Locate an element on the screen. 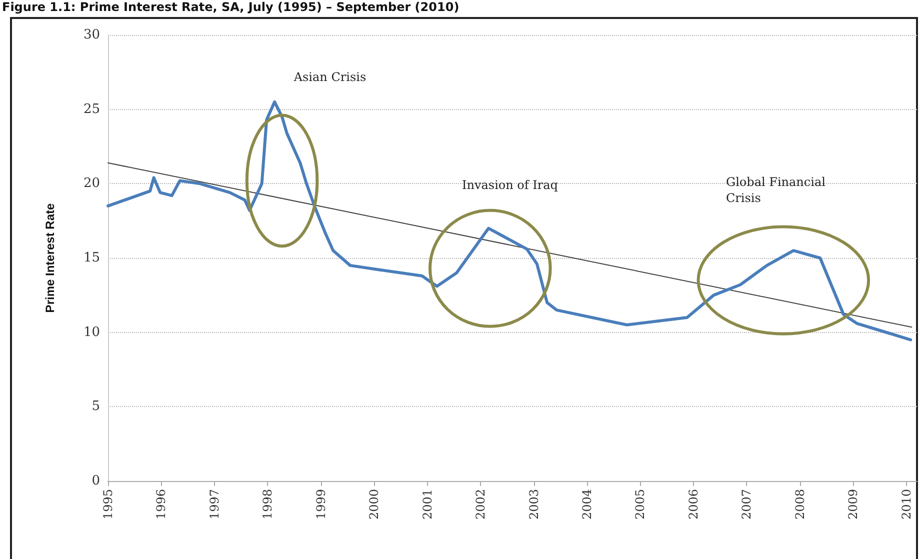 This screenshot has height=559, width=922. y-tick-label: 0 is located at coordinates (96, 481).